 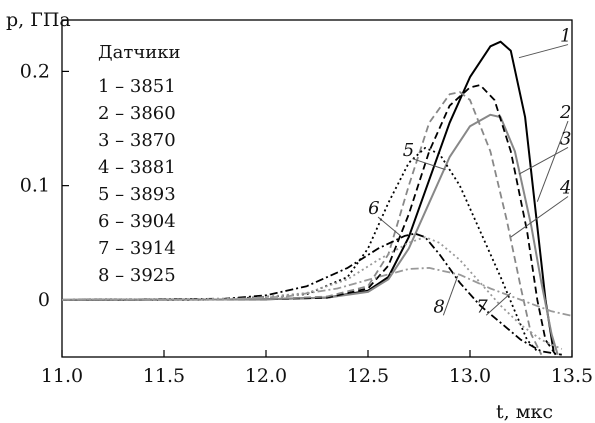 What do you see at coordinates (137, 275) in the screenshot?
I see `legend-entry: 8 – 3925` at bounding box center [137, 275].